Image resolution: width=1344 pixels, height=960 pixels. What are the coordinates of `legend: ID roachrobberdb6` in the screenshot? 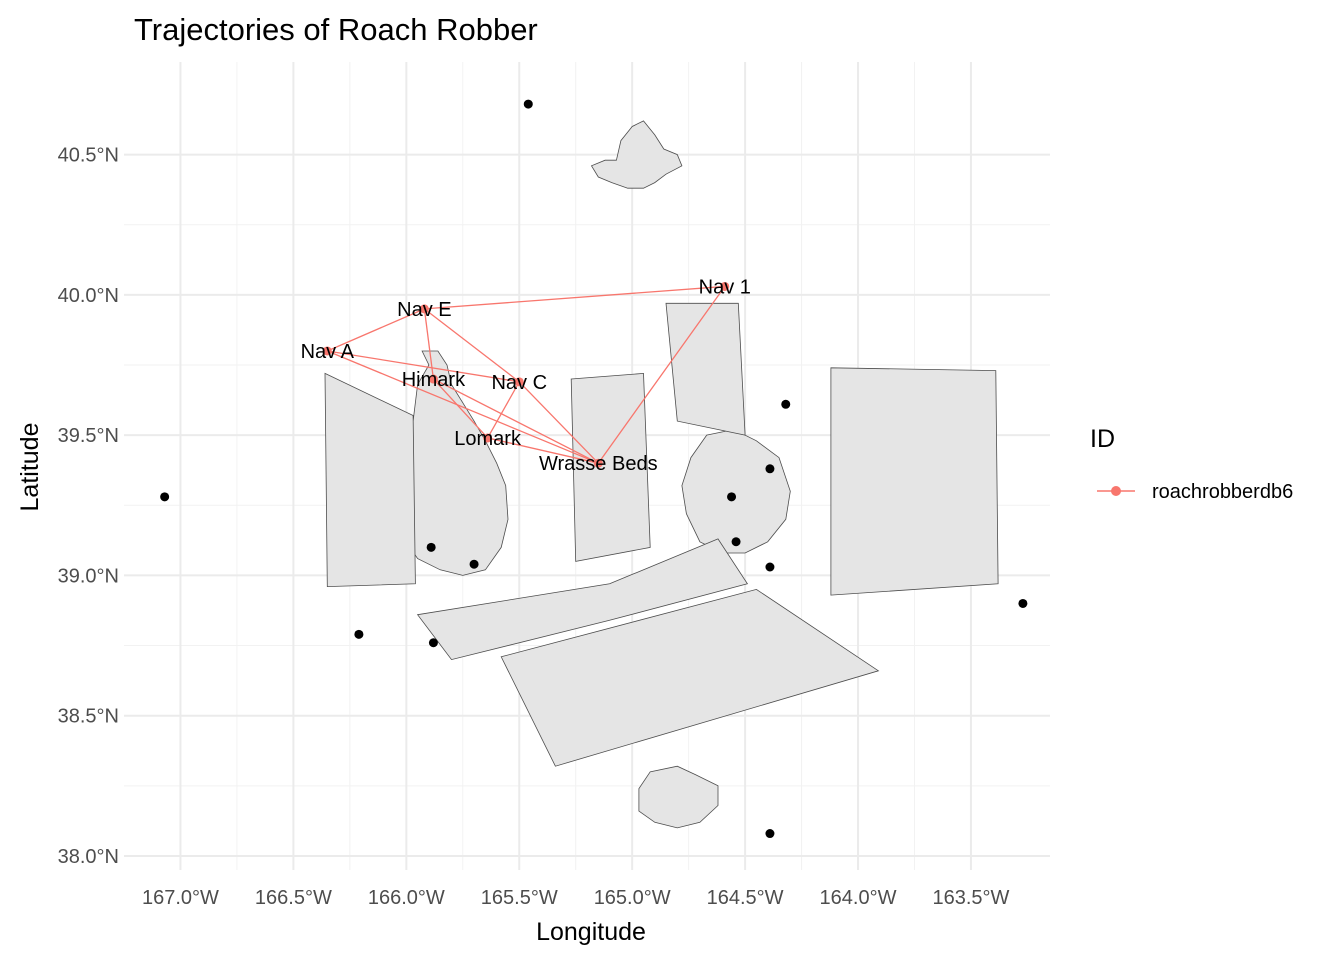 It's located at (1191, 464).